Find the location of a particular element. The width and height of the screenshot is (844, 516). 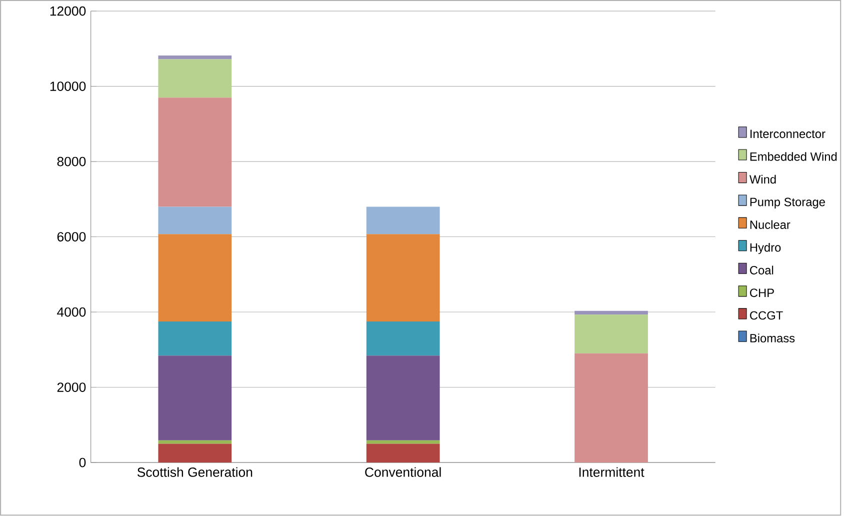

y-tick-label: 6000 is located at coordinates (71, 237).